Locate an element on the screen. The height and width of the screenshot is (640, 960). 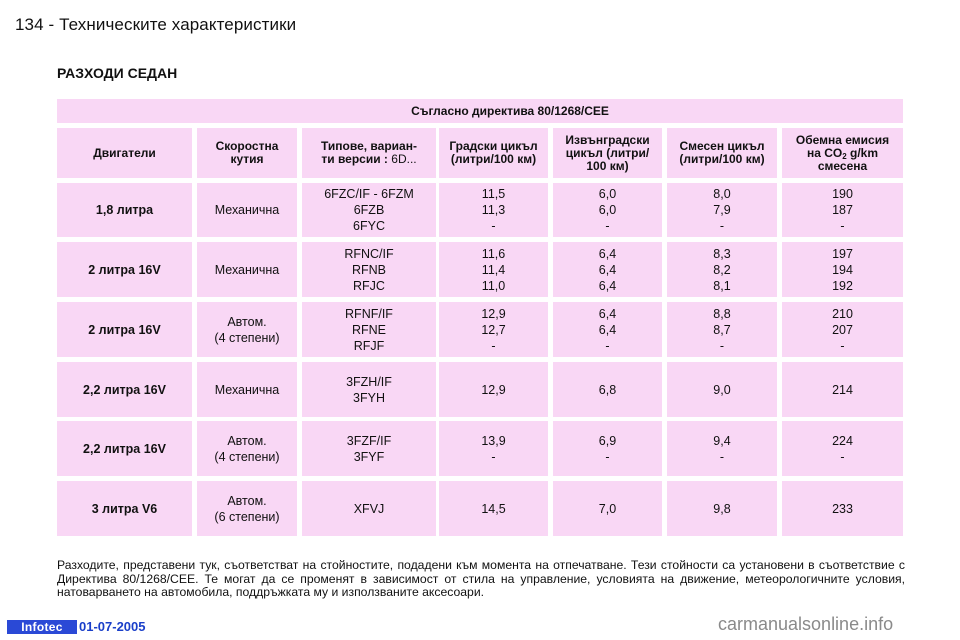
column-header-extra-urban: Извънградски цикъл (литри/ 100 км) is located at coordinates (607, 153).